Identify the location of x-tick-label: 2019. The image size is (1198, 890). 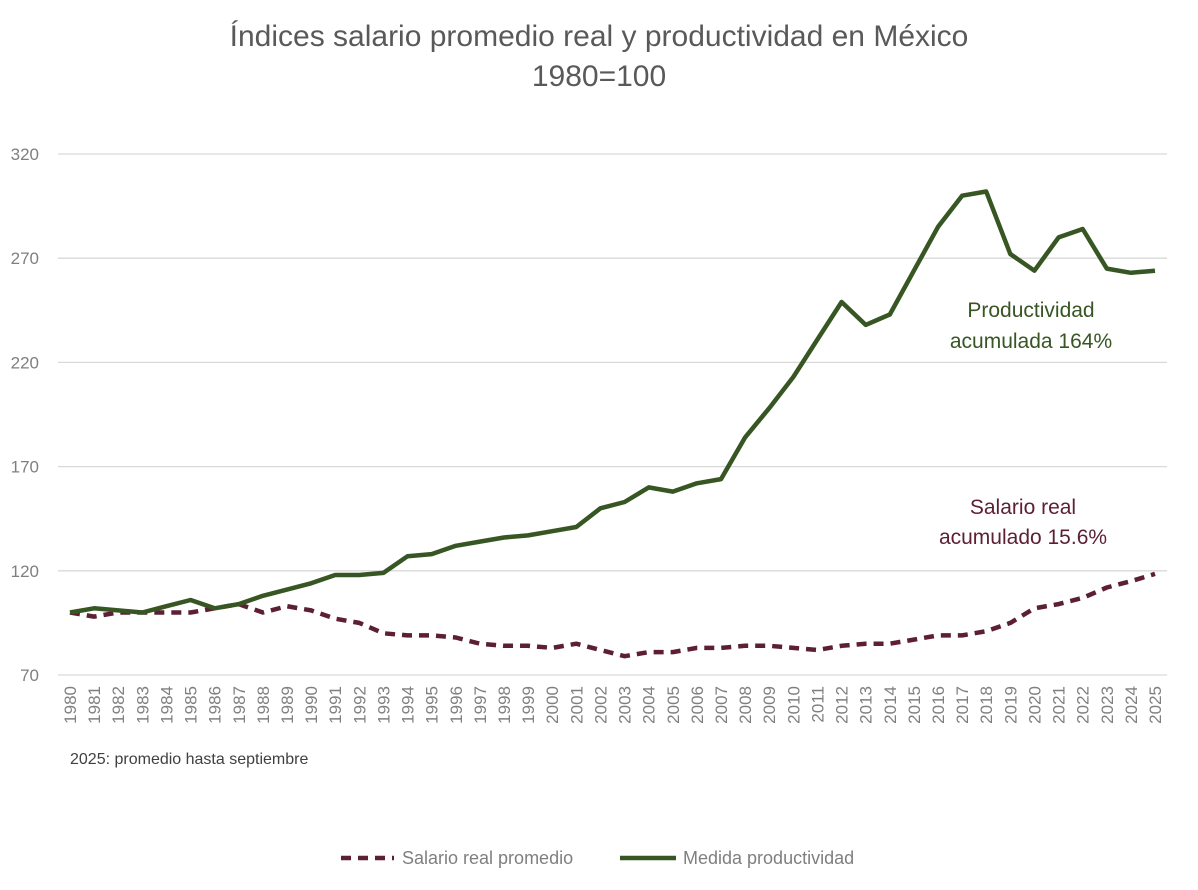
(1010, 705).